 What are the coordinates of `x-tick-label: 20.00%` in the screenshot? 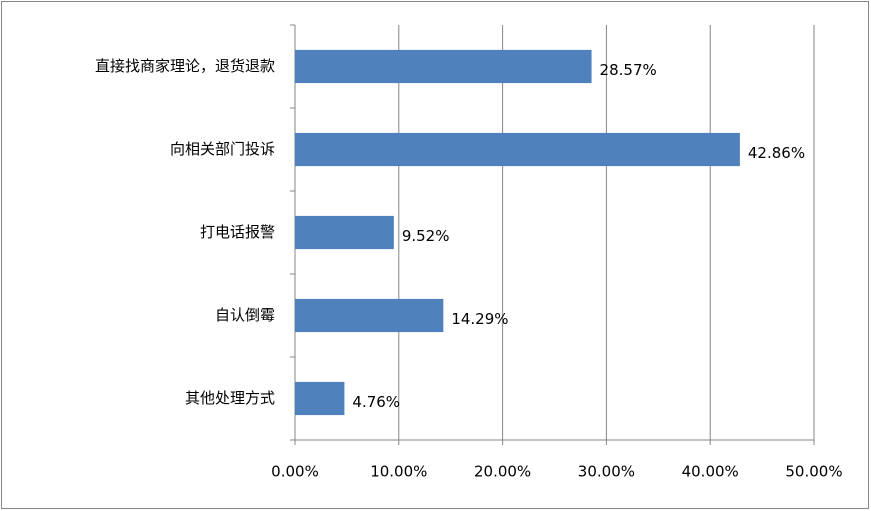 It's located at (502, 472).